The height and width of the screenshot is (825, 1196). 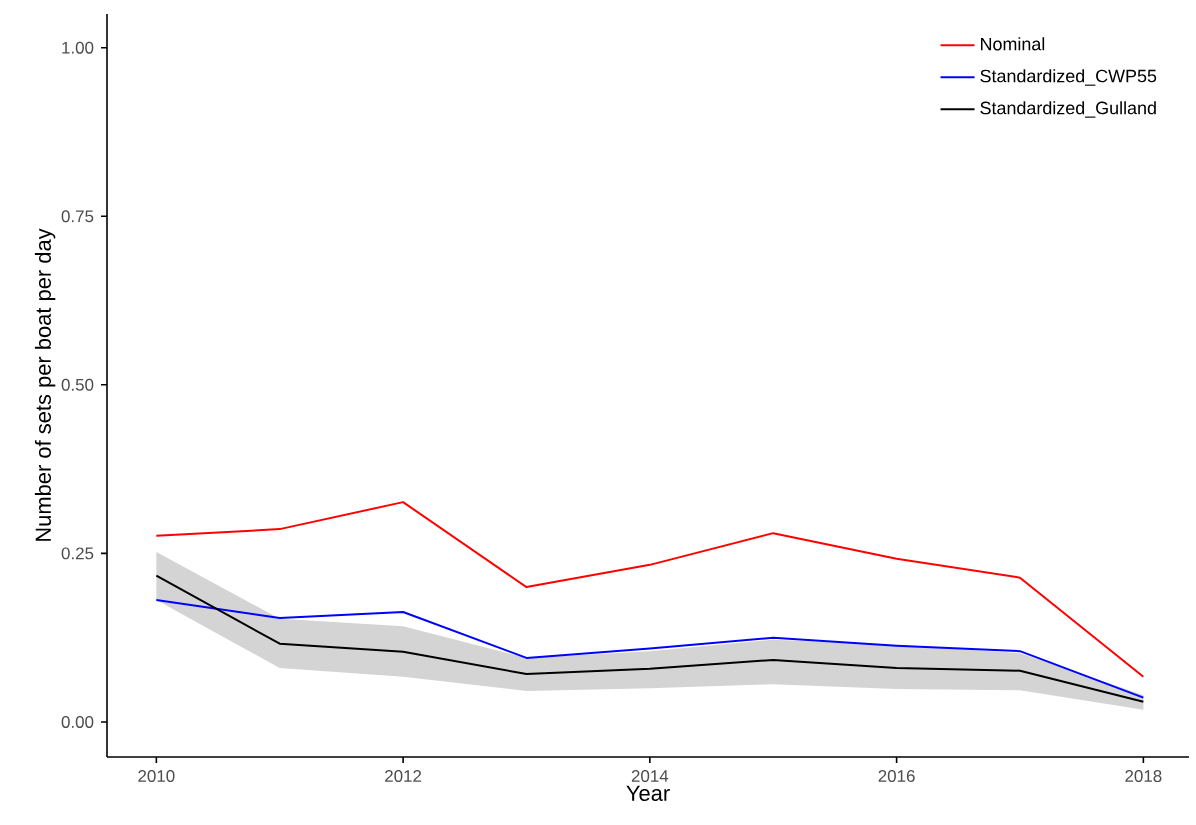 What do you see at coordinates (1068, 109) in the screenshot?
I see `legend-label: Standardized_Gulland` at bounding box center [1068, 109].